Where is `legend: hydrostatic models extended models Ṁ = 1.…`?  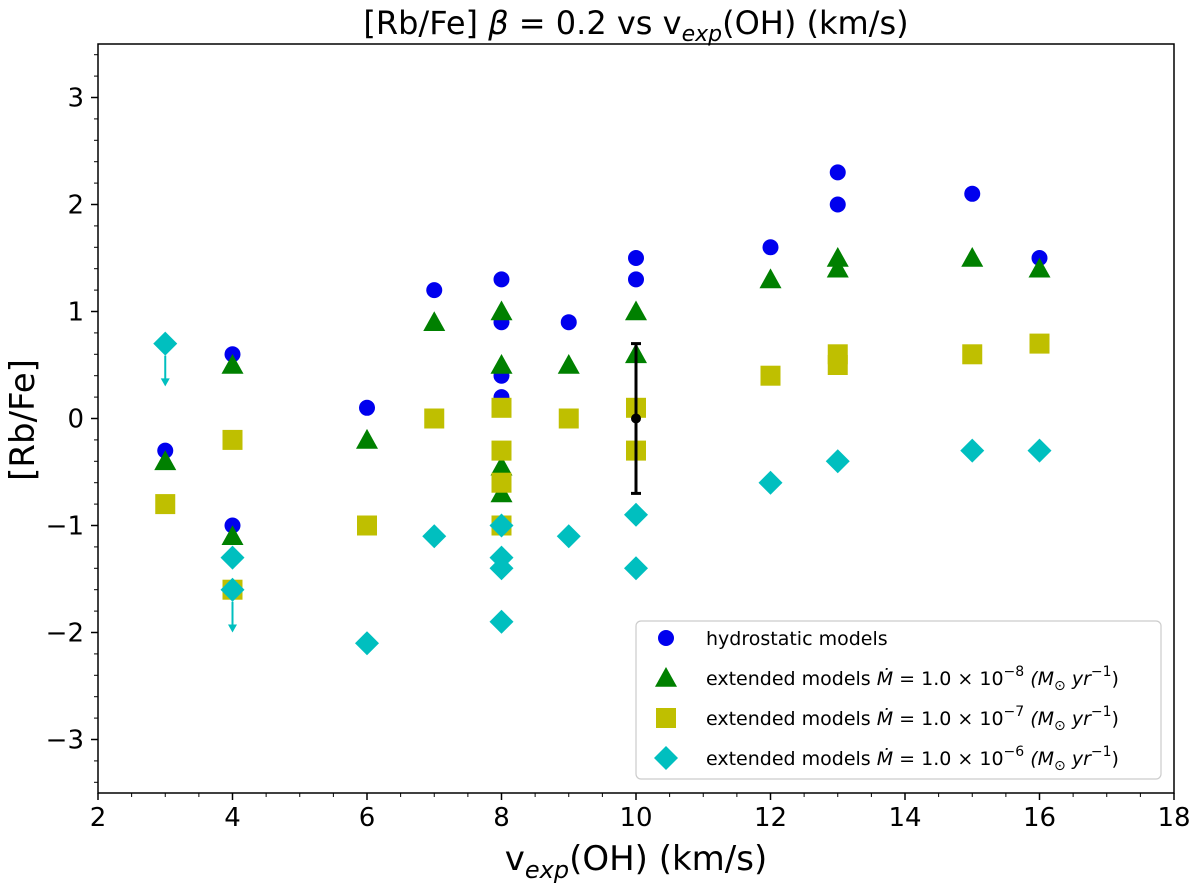 legend: hydrostatic models extended models Ṁ = 1.… is located at coordinates (898, 700).